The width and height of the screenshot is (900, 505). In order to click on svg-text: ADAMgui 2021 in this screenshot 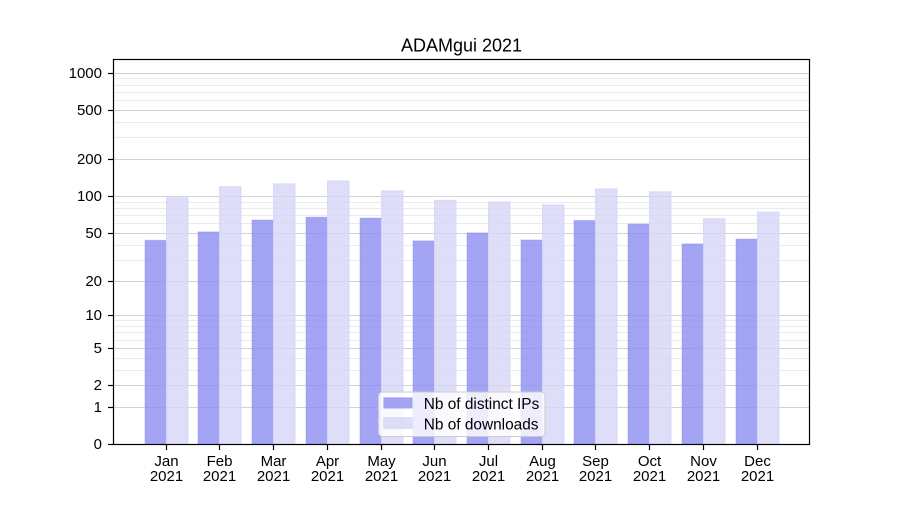, I will do `click(461, 46)`.